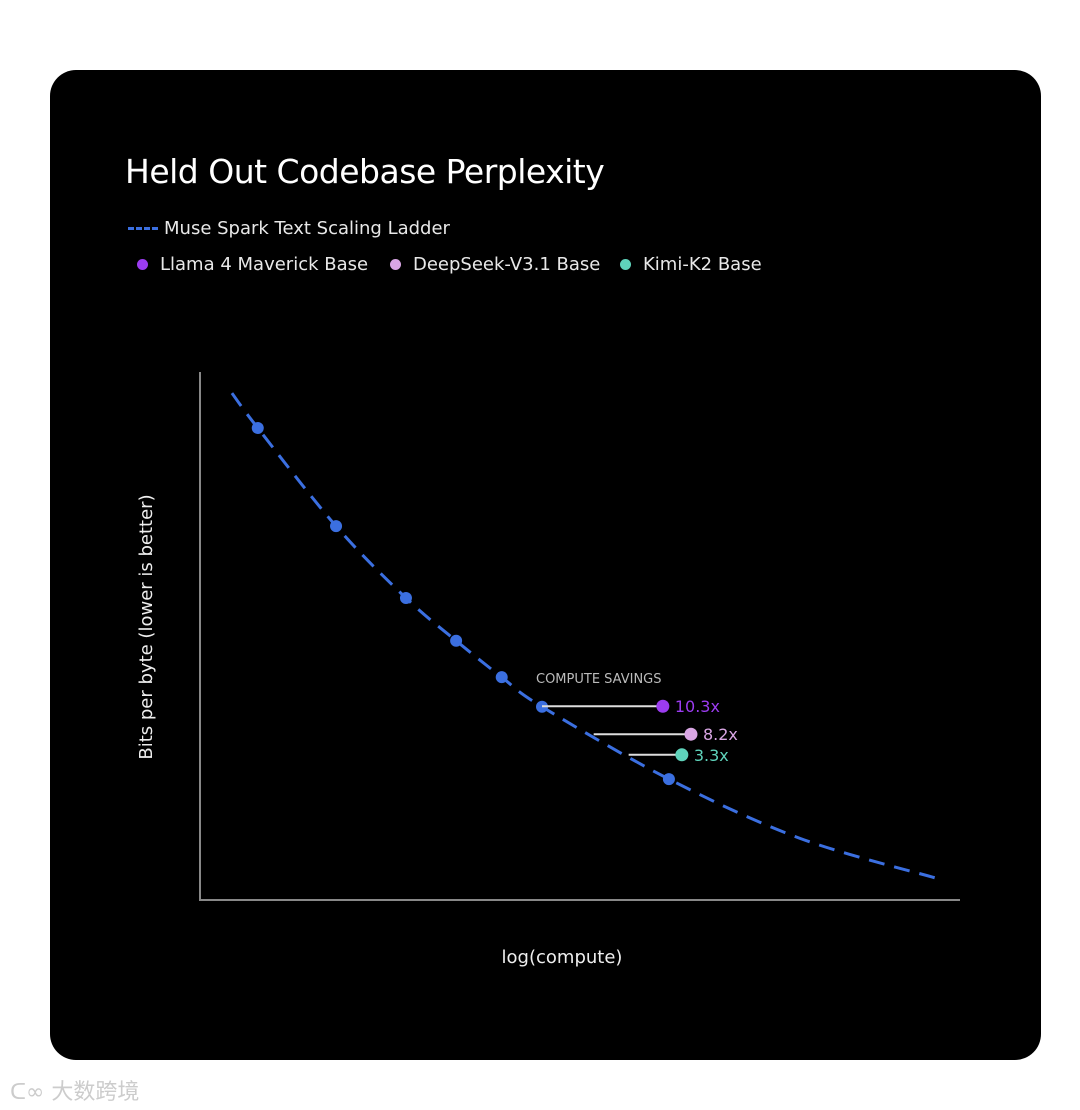 The width and height of the screenshot is (1080, 1110). What do you see at coordinates (307, 228) in the screenshot?
I see `legend-label: Muse Spark Text Scaling Ladder` at bounding box center [307, 228].